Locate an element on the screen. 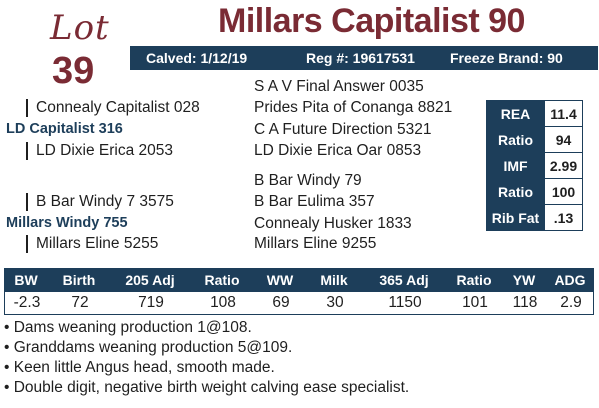  pedigree-dam: Millars Windy 755 is located at coordinates (67, 223).